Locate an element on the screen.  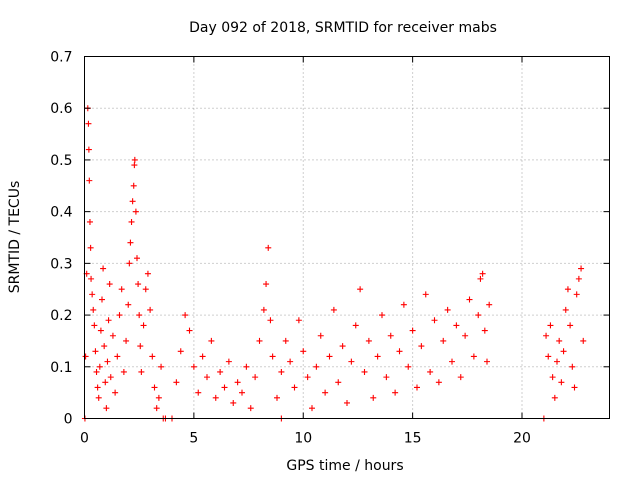
x-tick-label: 0 is located at coordinates (84, 439).